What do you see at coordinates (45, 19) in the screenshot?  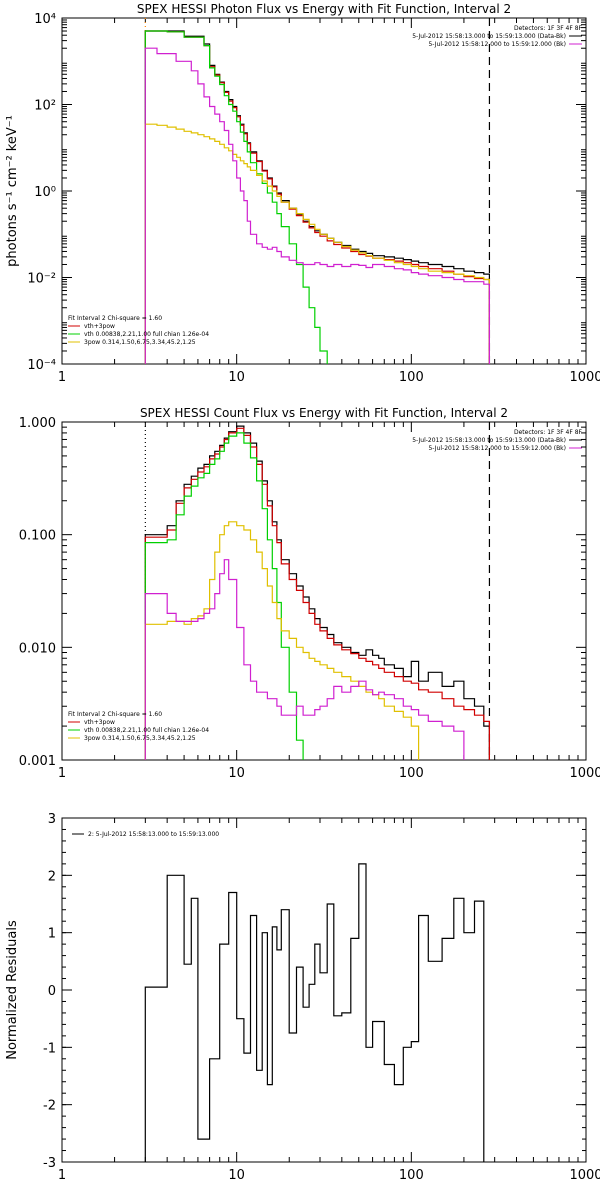 I see `y-tick-label: 10⁴` at bounding box center [45, 19].